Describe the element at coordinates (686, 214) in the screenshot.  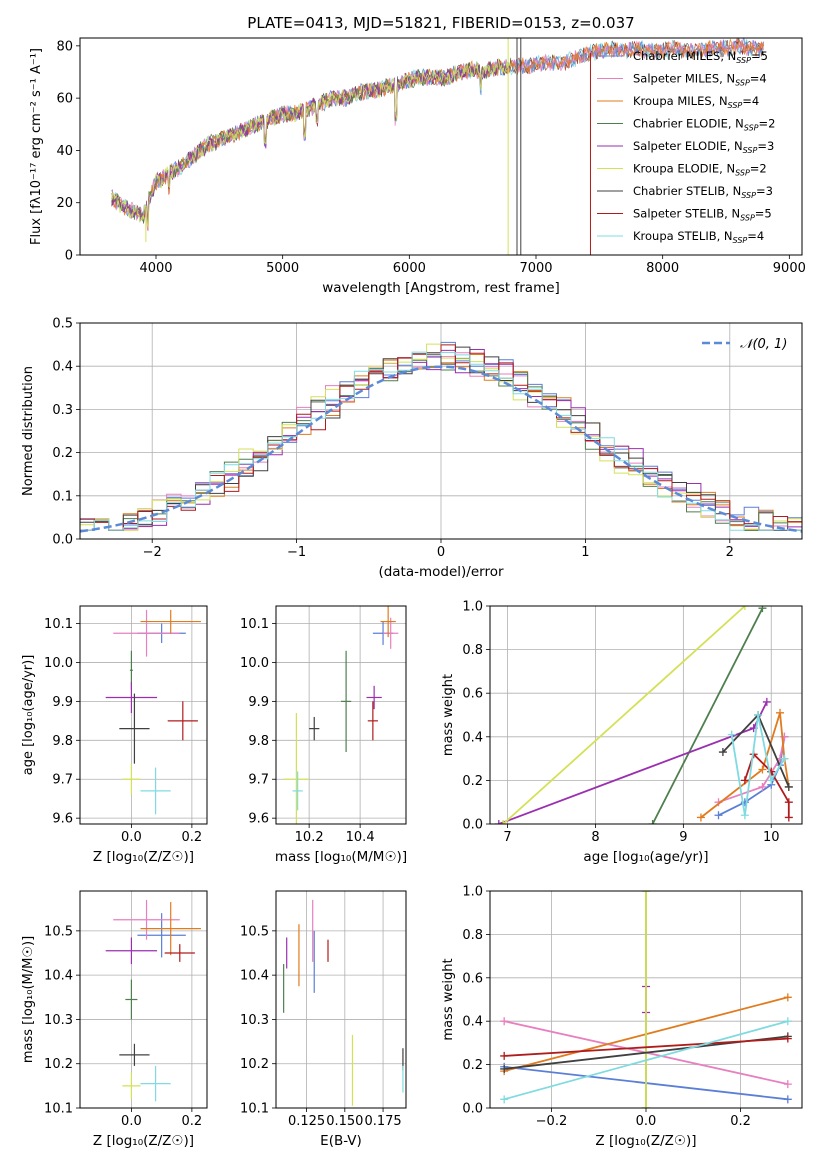
I see `legend-text: Salpeter STELIB, N` at that location.